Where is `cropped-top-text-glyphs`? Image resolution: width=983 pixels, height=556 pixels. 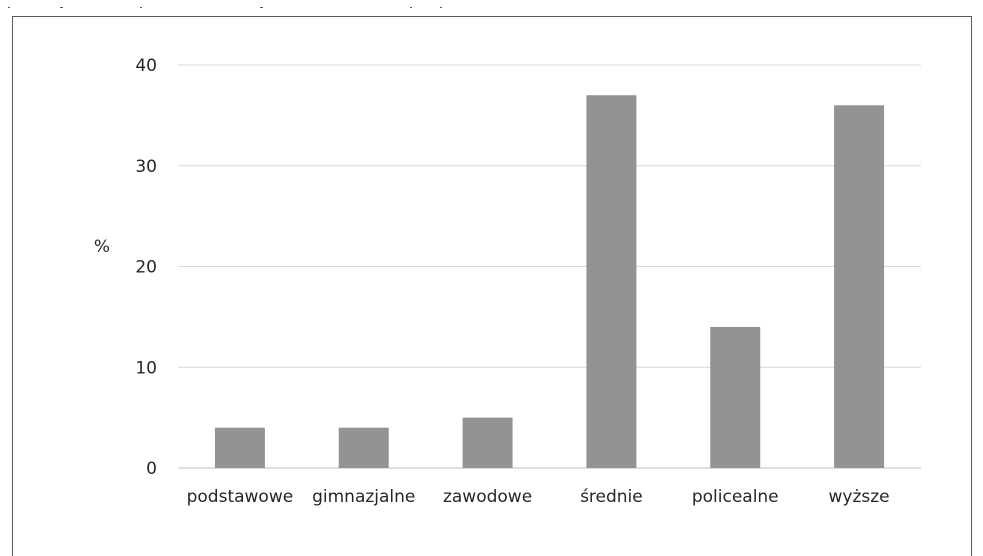 cropped-top-text-glyphs is located at coordinates (225, 7).